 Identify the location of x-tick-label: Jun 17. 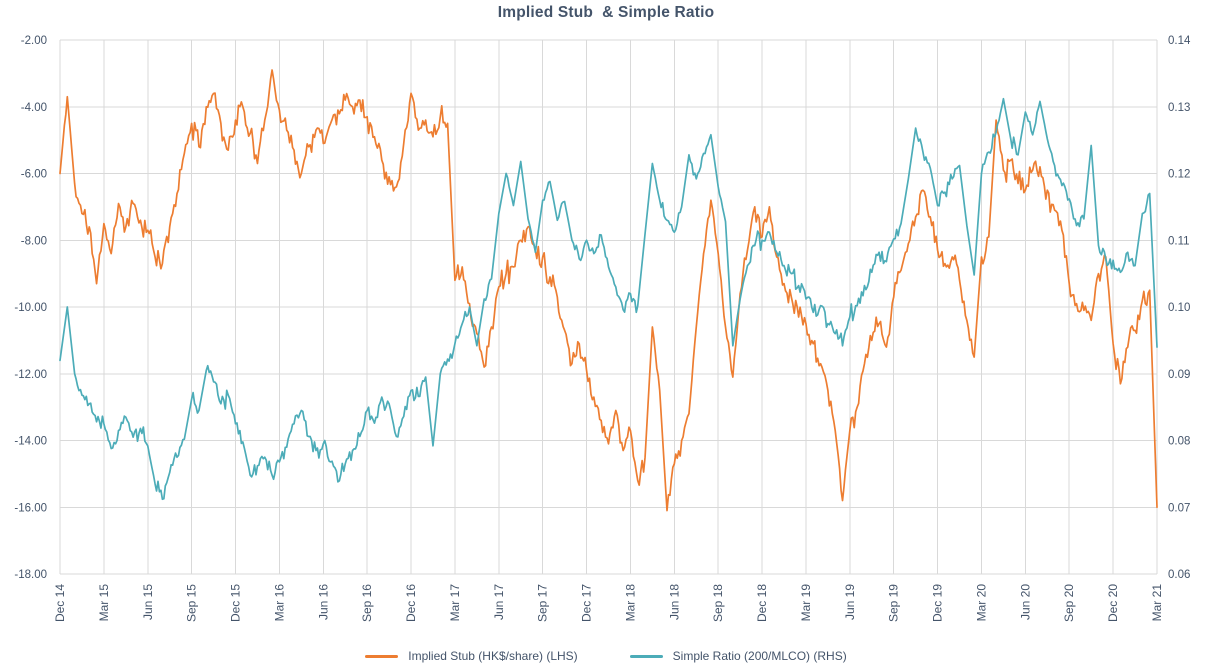
(499, 602).